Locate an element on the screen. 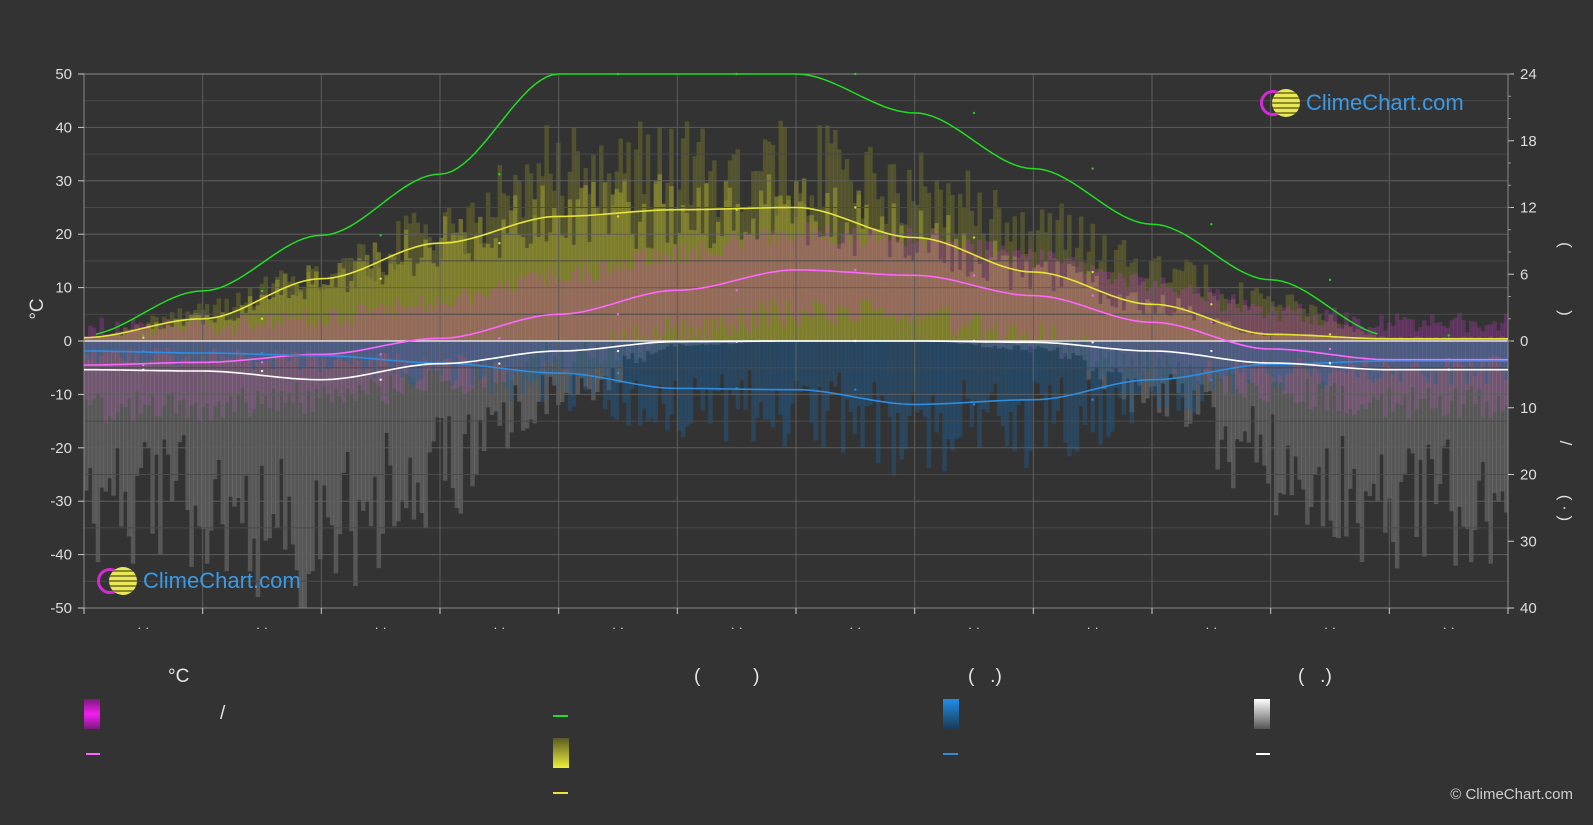  data-point-temp_mean is located at coordinates (736, 290).